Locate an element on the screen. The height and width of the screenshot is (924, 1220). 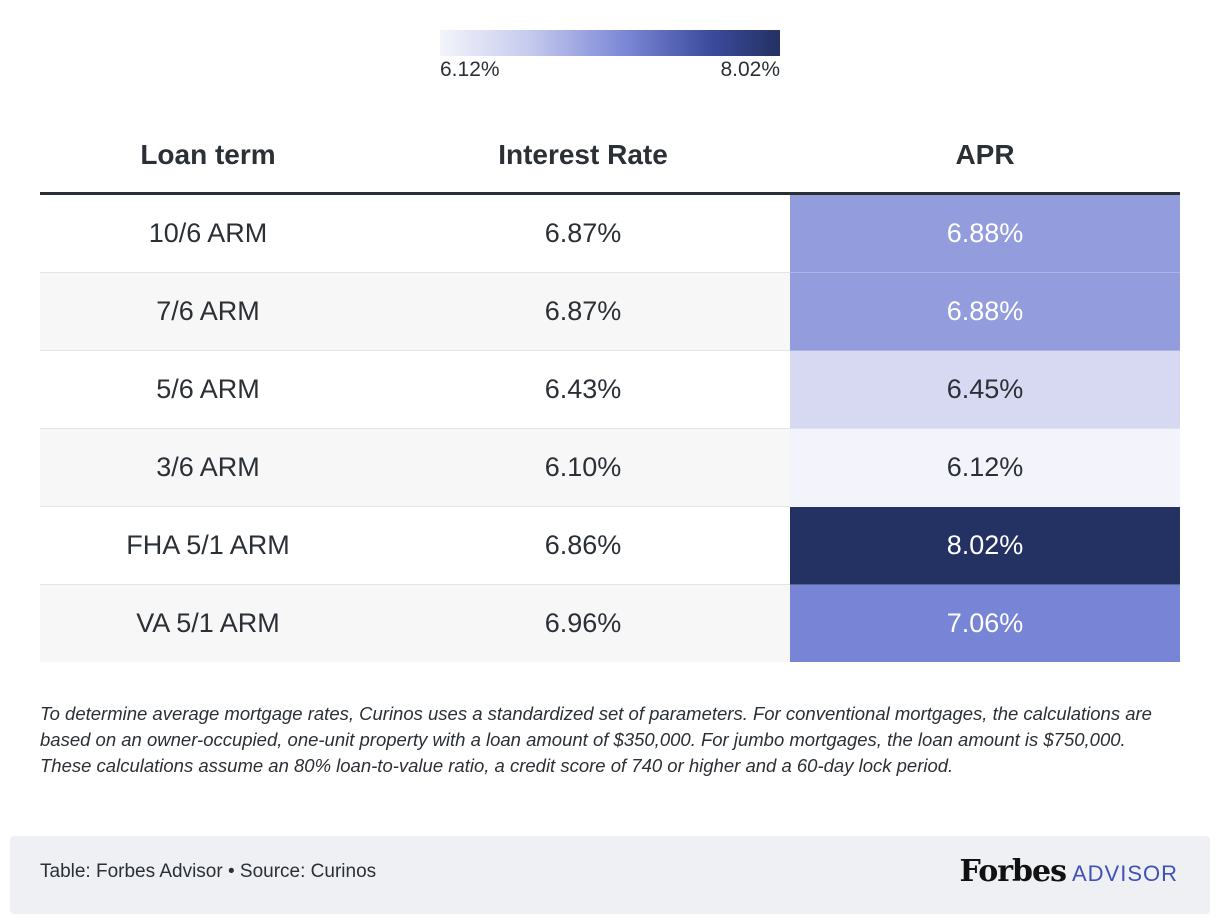
interest-rate-cell: 6.86% is located at coordinates (583, 545).